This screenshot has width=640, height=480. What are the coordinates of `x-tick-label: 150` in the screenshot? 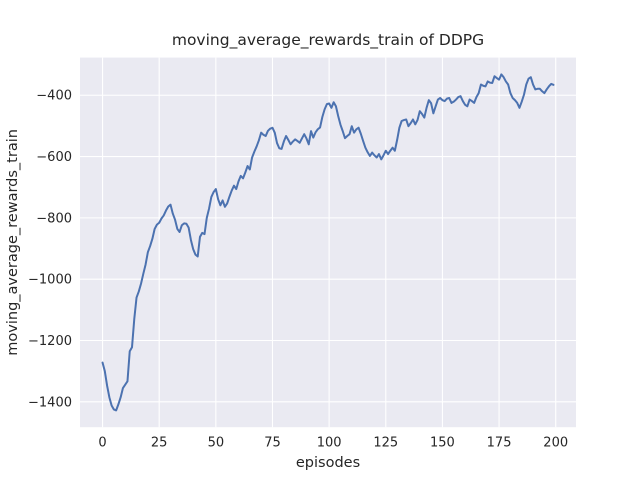 It's located at (442, 443).